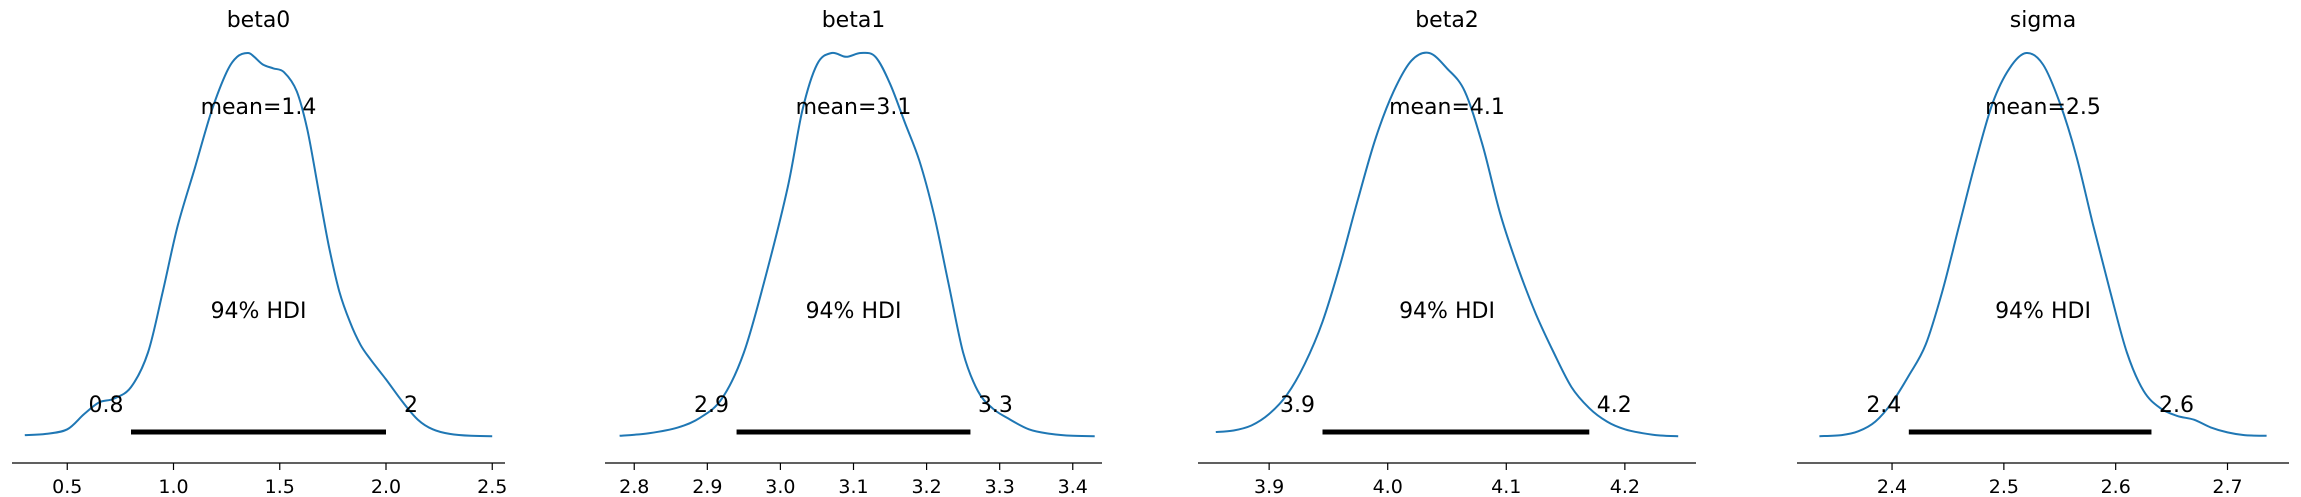 This screenshot has width=2301, height=497. What do you see at coordinates (173, 486) in the screenshot?
I see `x-tick-label: 1.0` at bounding box center [173, 486].